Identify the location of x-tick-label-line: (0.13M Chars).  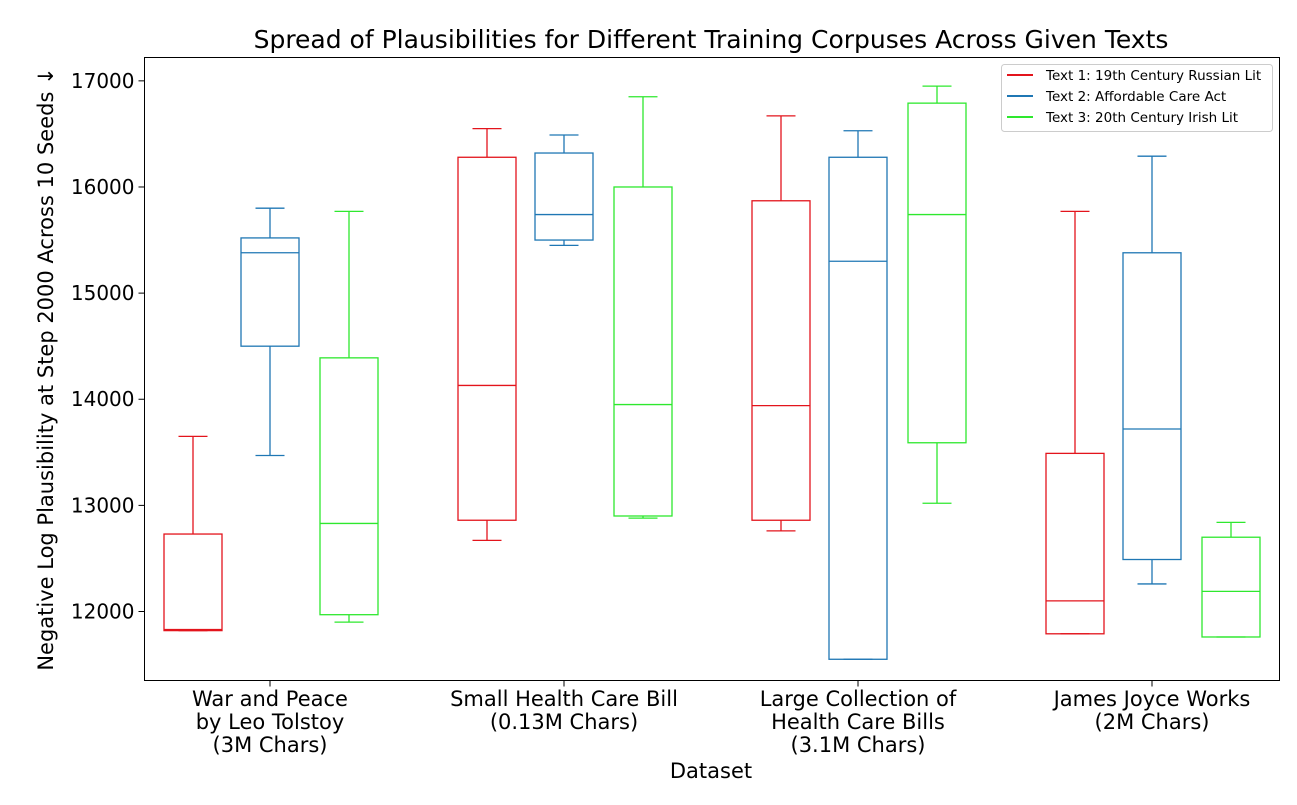
(564, 722).